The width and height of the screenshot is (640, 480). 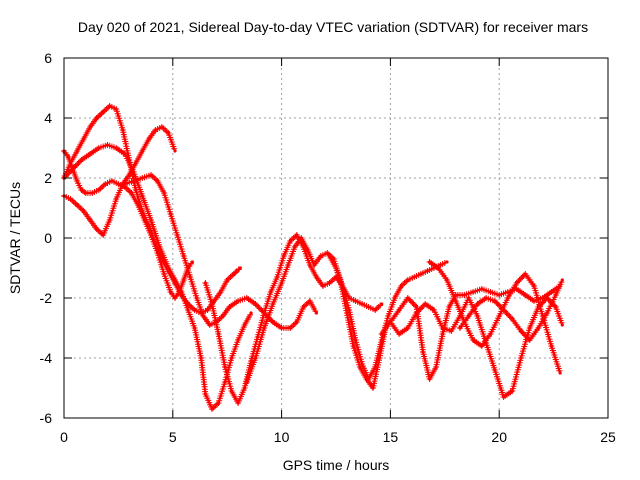 I want to click on y-tick-label: 2, so click(x=48, y=178).